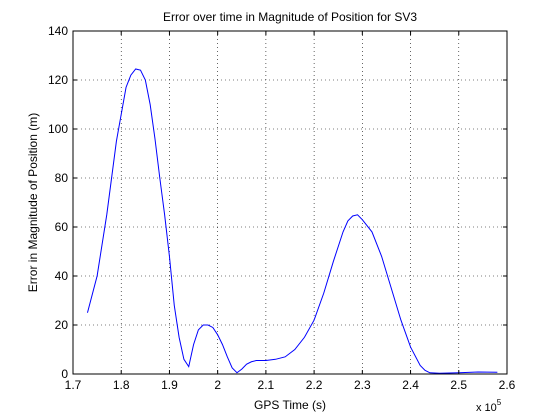 This screenshot has height=420, width=560. What do you see at coordinates (499, 402) in the screenshot?
I see `x-scale-exponent-power: 5` at bounding box center [499, 402].